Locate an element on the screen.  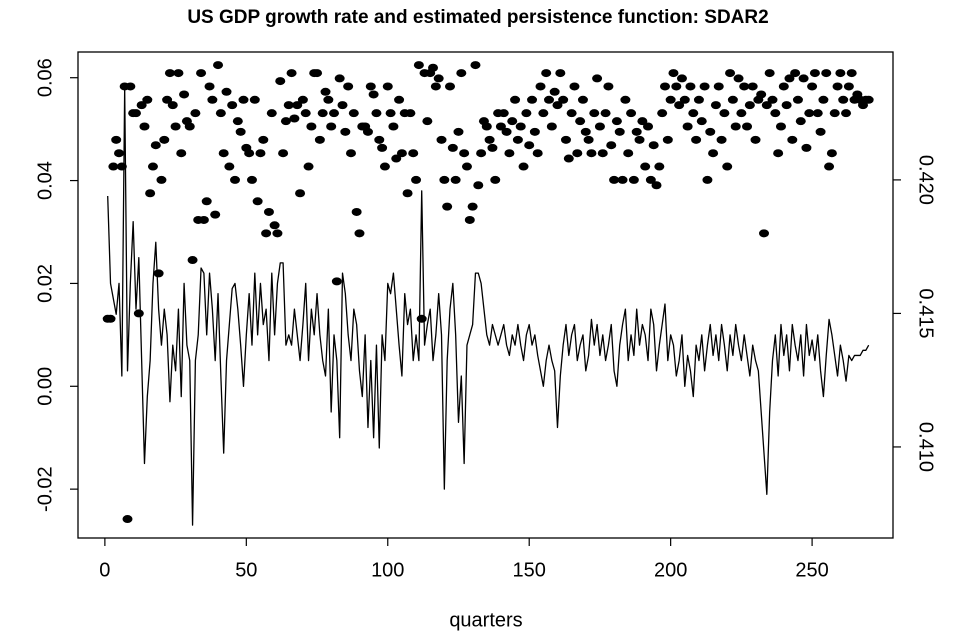
x-tick-label: 100 is located at coordinates (387, 570).